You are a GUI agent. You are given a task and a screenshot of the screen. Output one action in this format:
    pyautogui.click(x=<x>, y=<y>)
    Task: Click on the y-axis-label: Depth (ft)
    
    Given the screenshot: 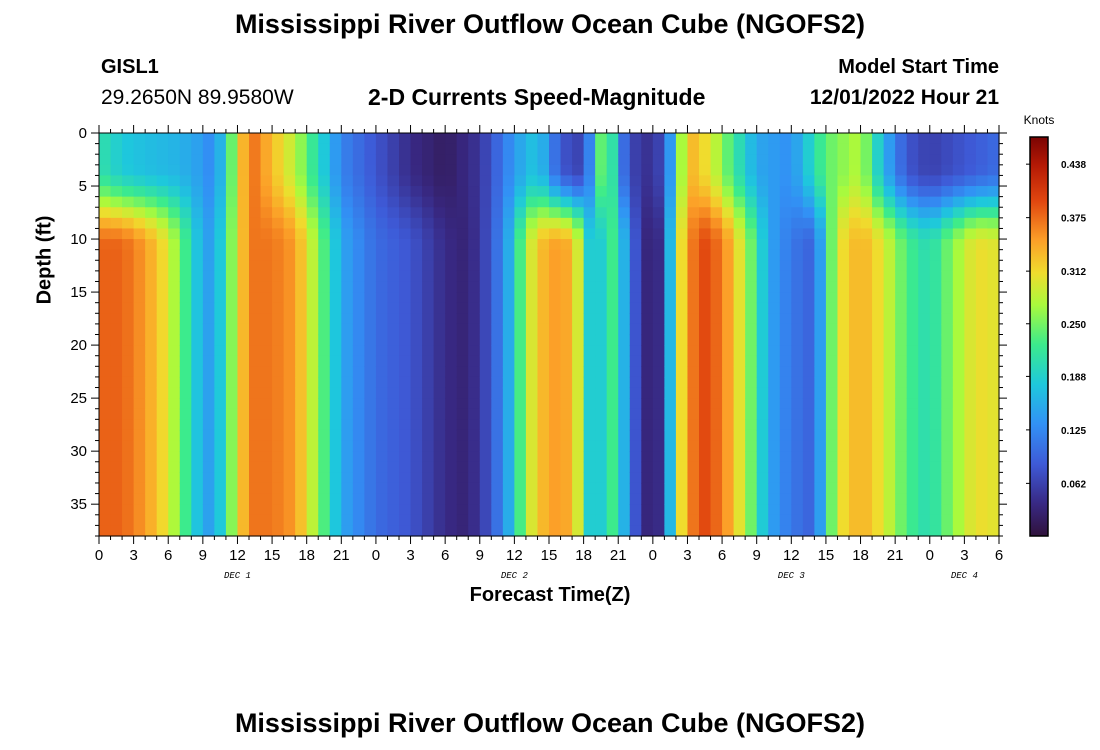 What is the action you would take?
    pyautogui.click(x=44, y=260)
    